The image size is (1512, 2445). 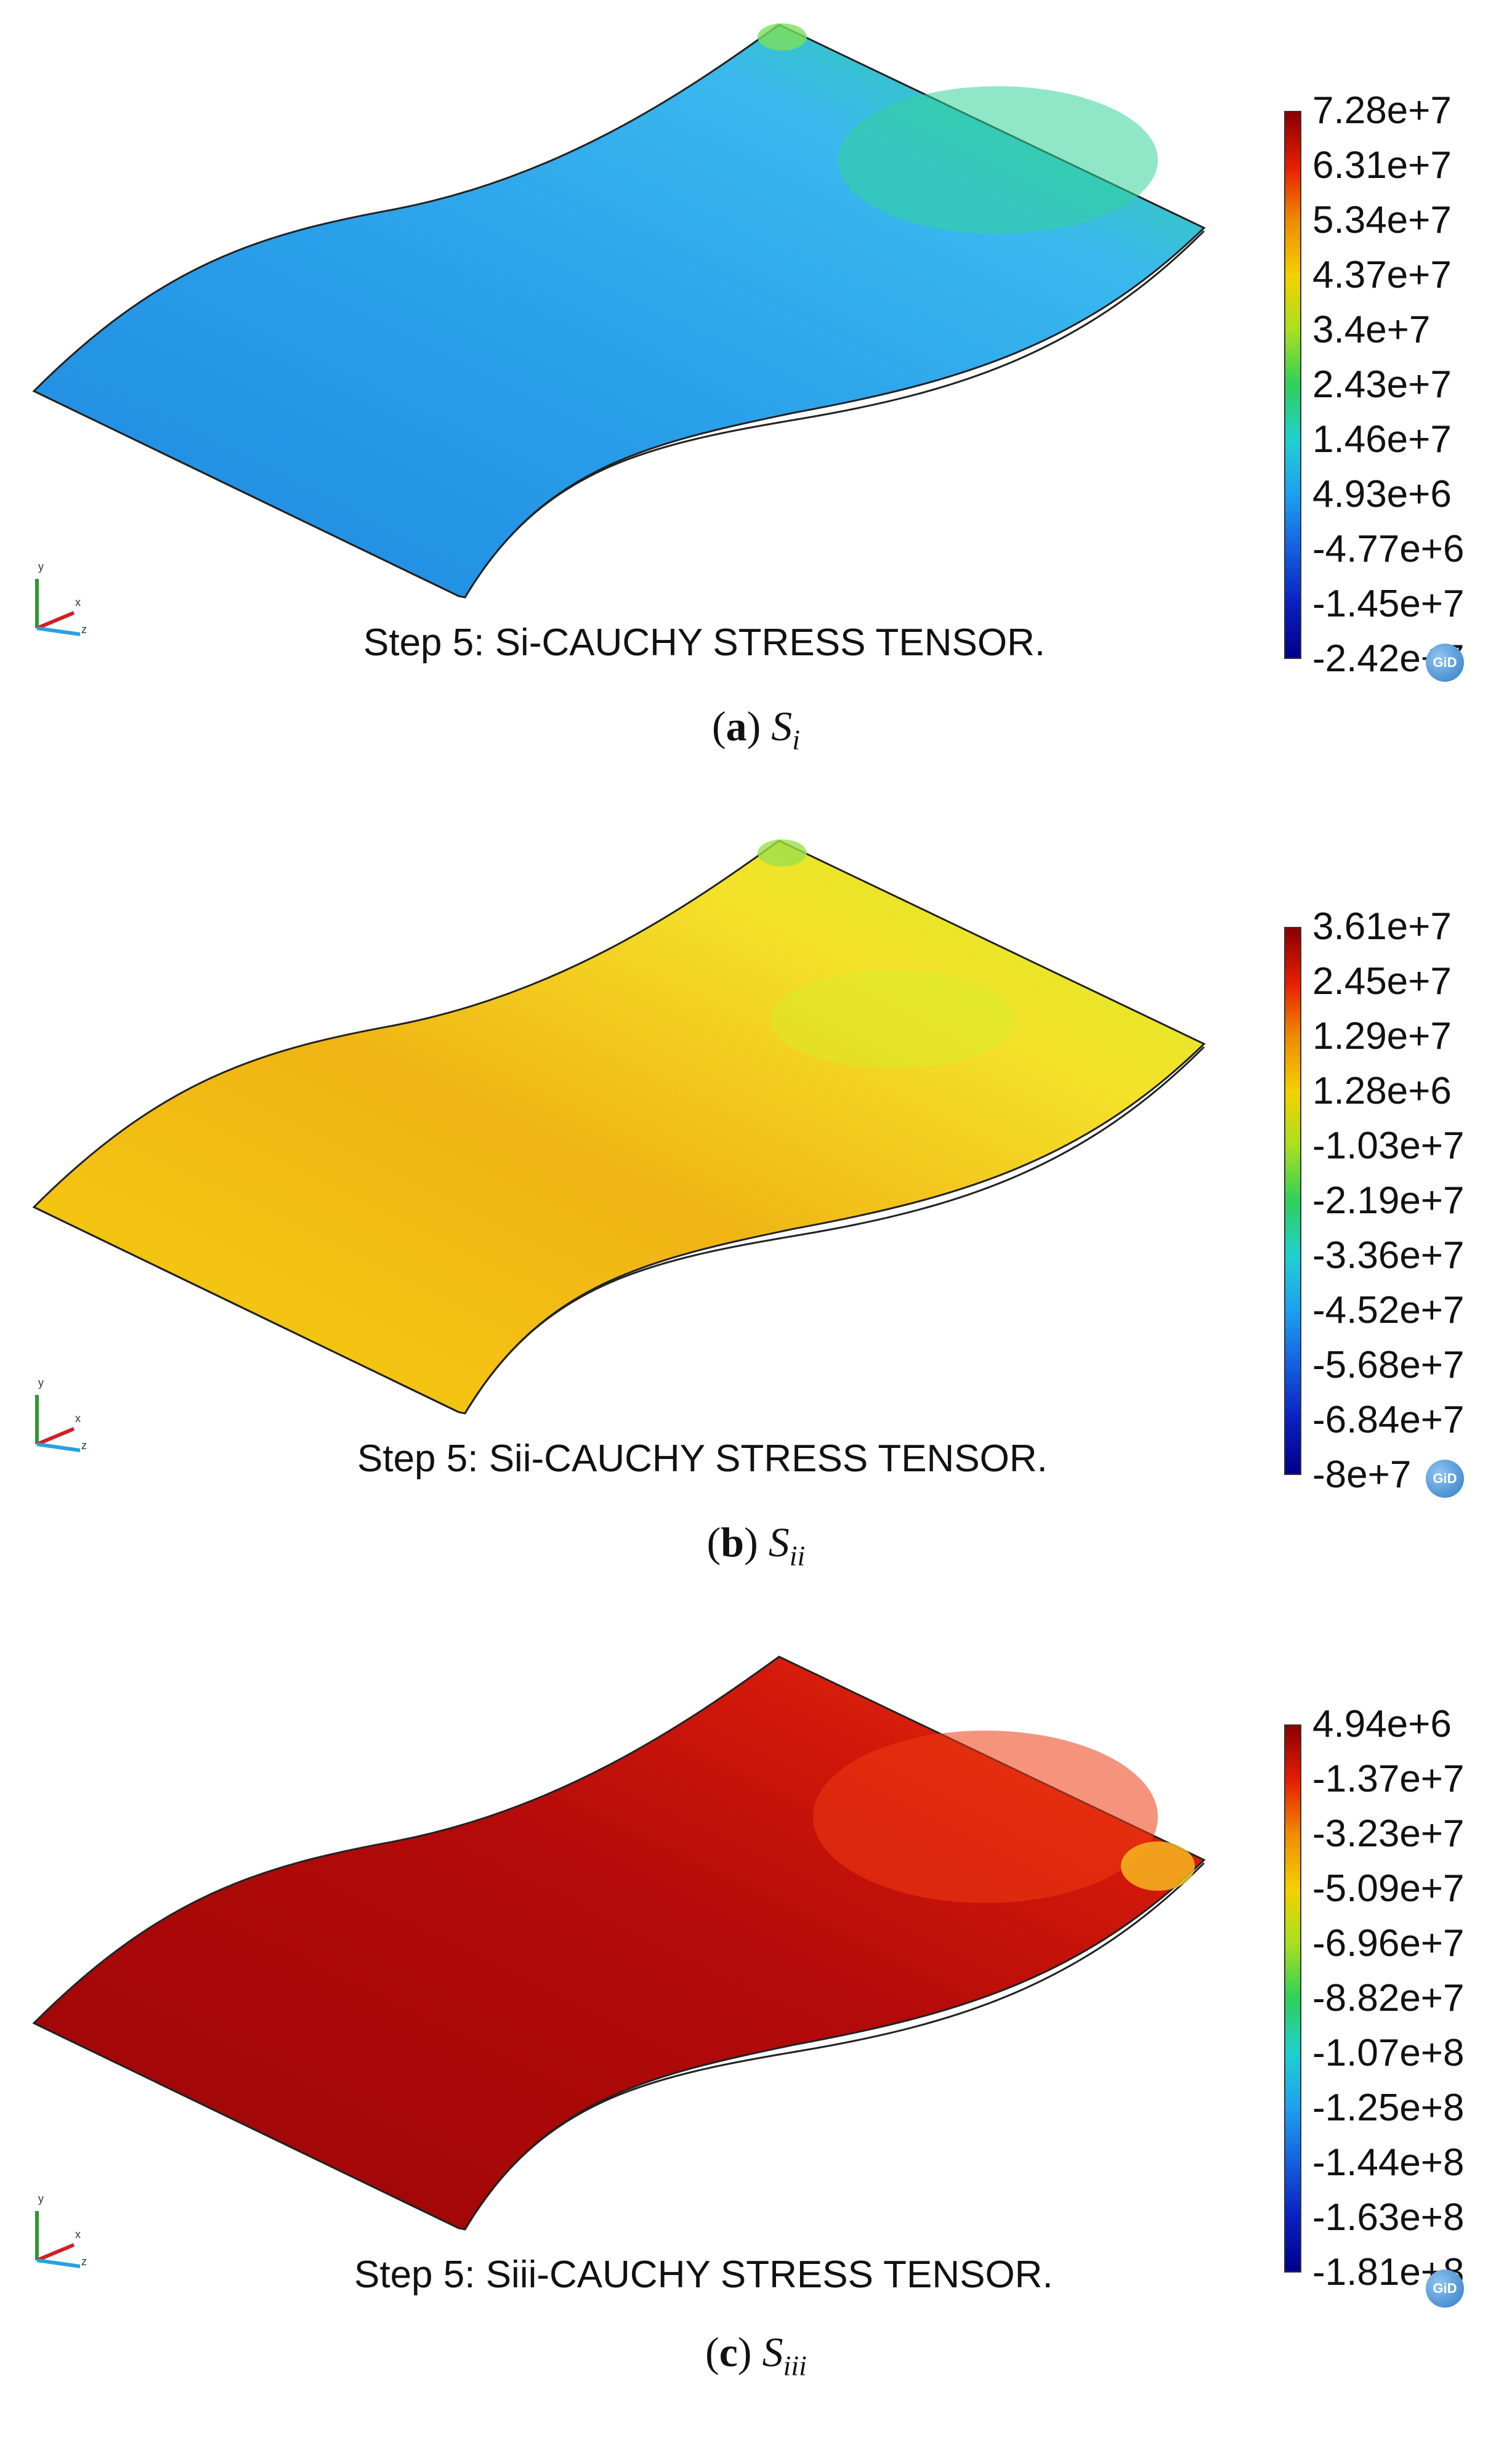 What do you see at coordinates (756, 2355) in the screenshot?
I see `caption-c: (c) Siii` at bounding box center [756, 2355].